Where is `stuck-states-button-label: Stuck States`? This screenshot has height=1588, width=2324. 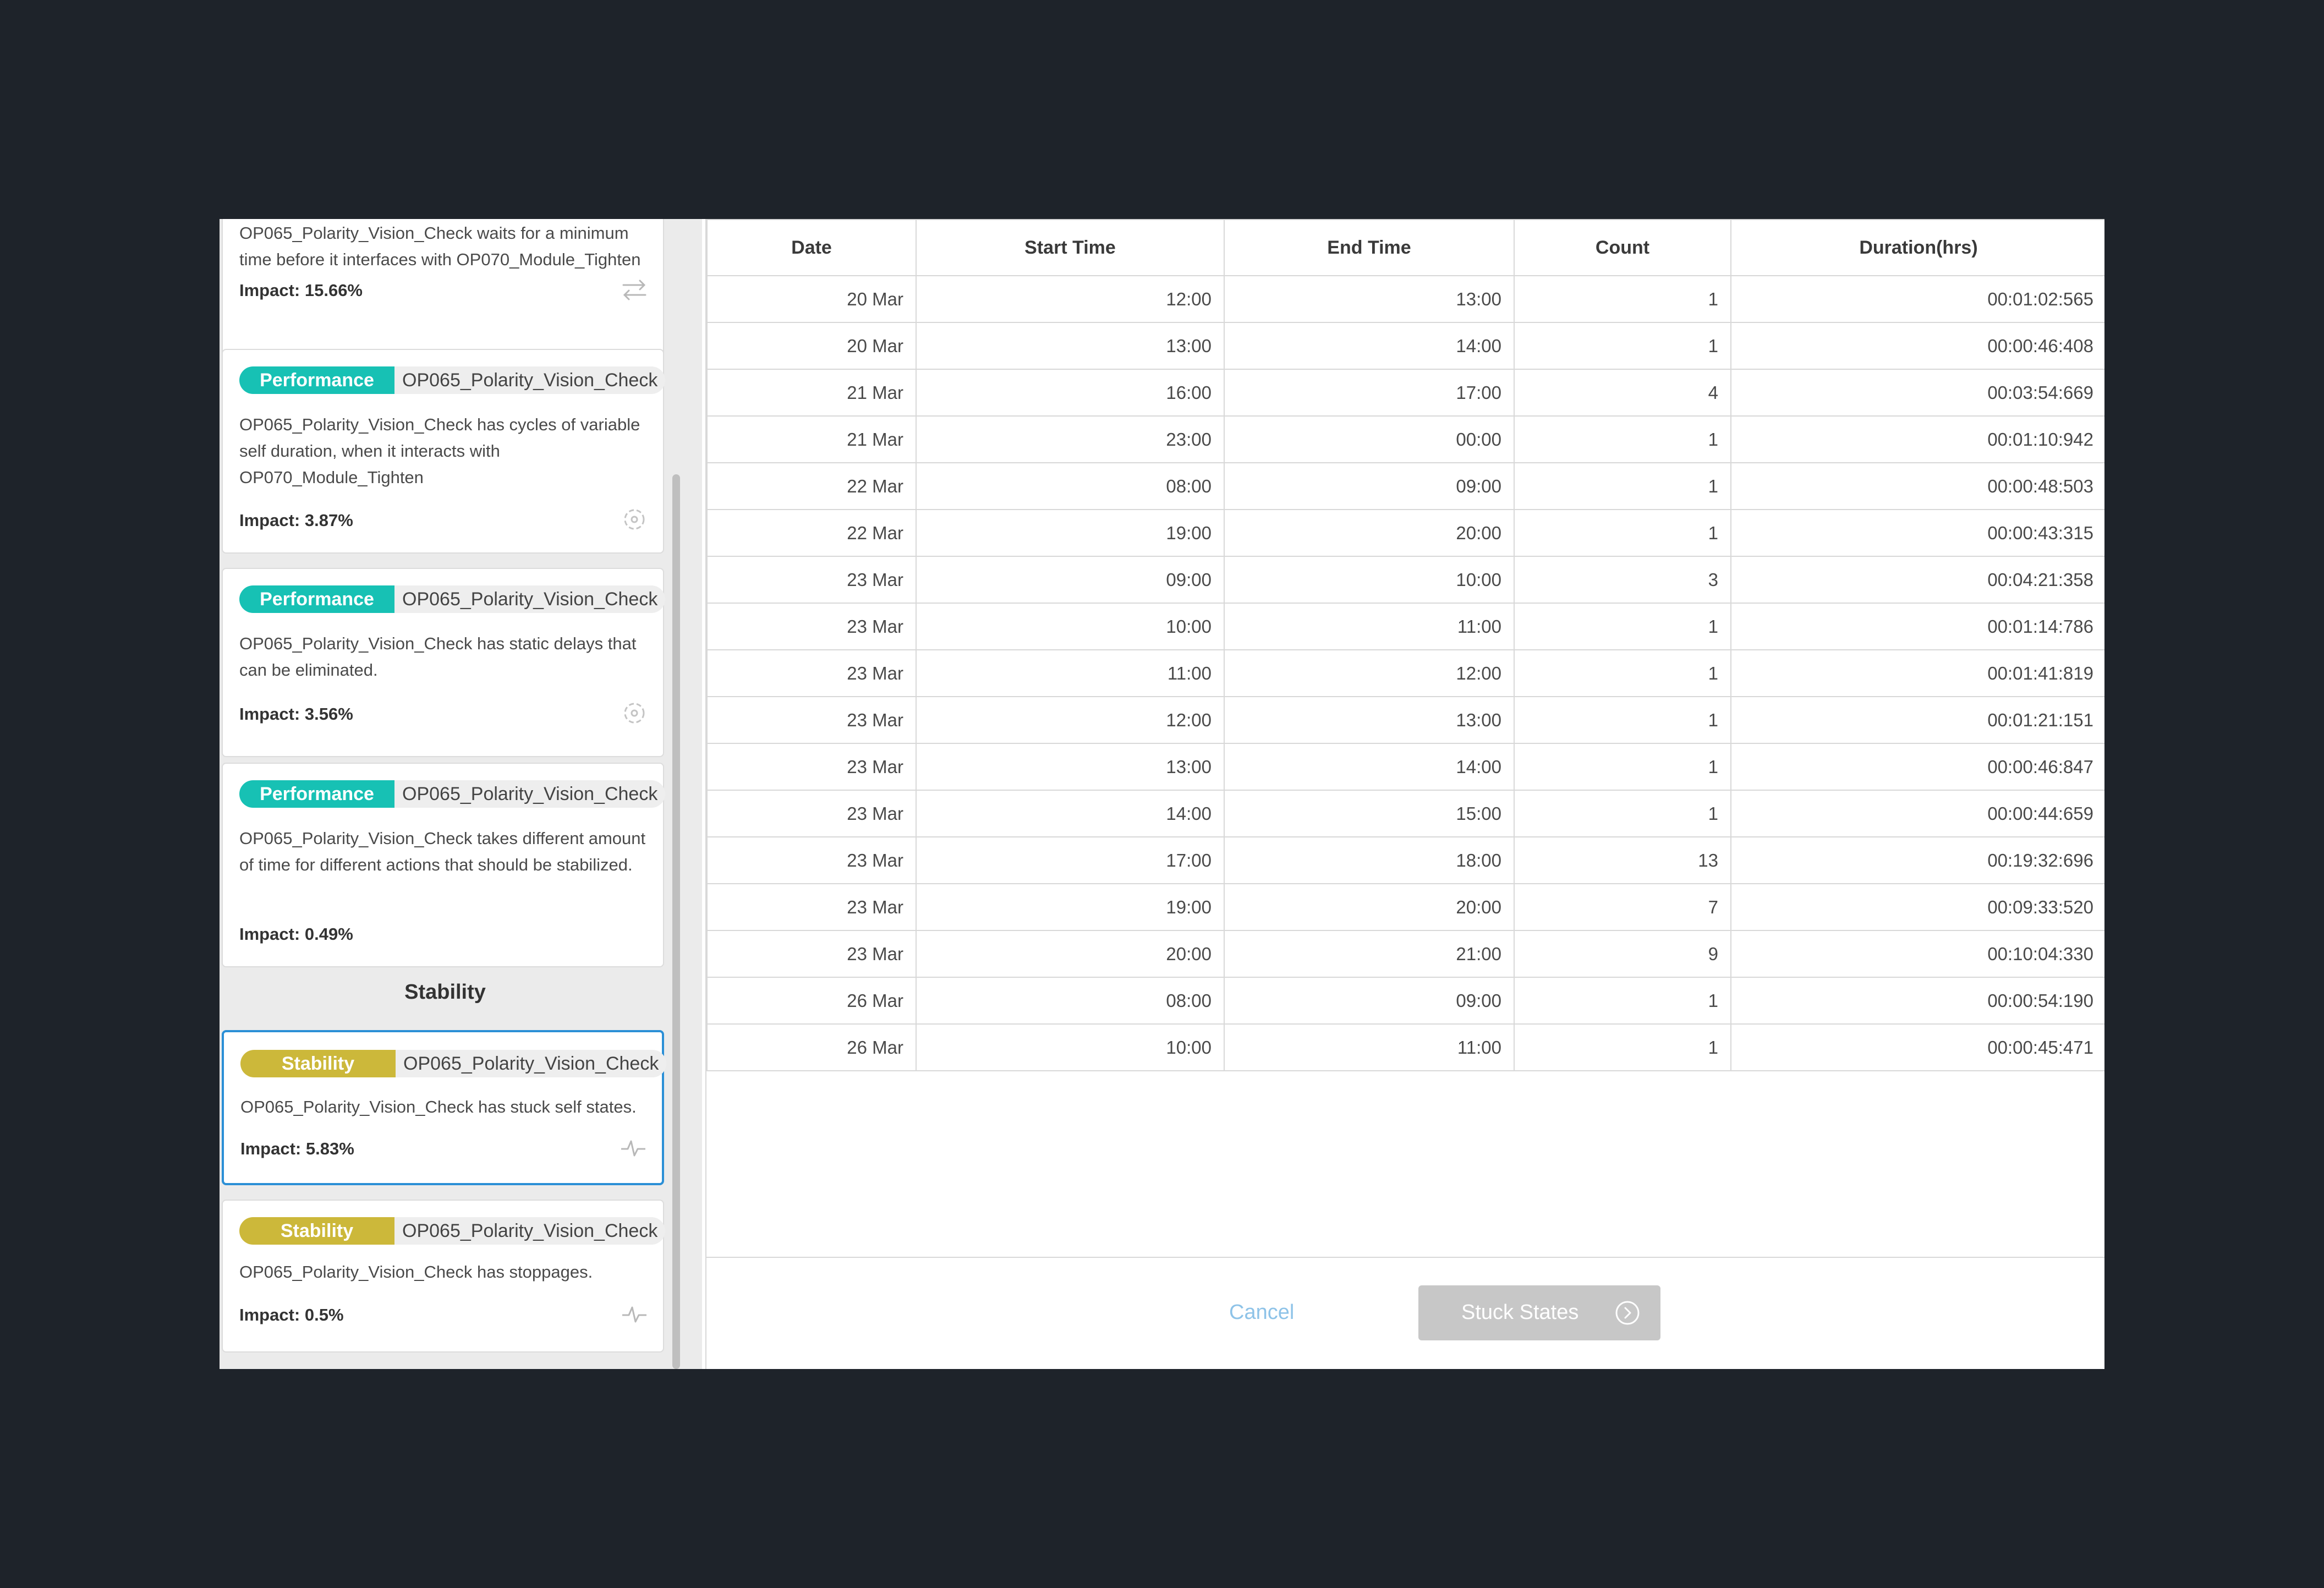
stuck-states-button-label: Stuck States is located at coordinates (1520, 1312).